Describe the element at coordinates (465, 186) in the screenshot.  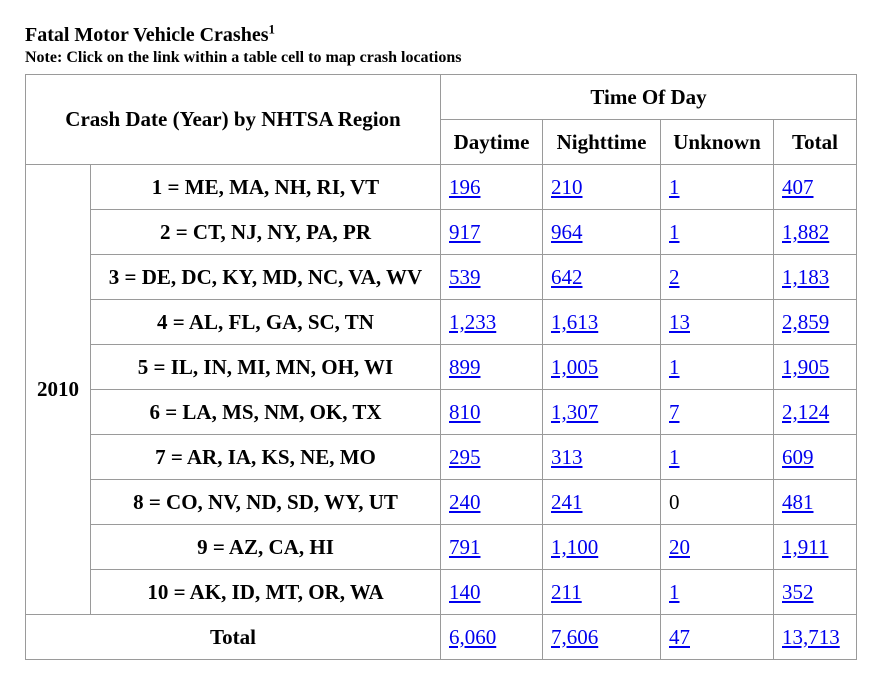
I see `daytime-map-link: 196` at that location.